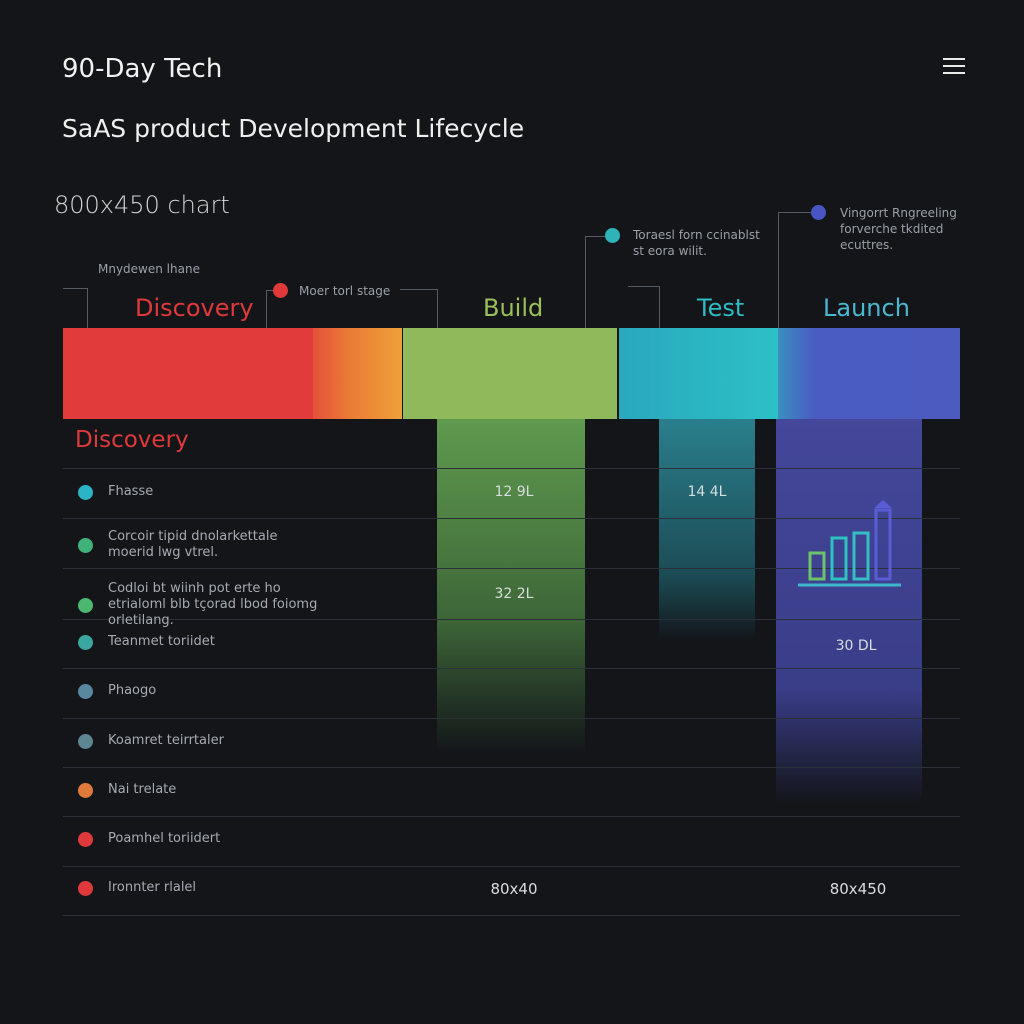  Describe the element at coordinates (849, 543) in the screenshot. I see `bar-chart-growth-icon` at that location.